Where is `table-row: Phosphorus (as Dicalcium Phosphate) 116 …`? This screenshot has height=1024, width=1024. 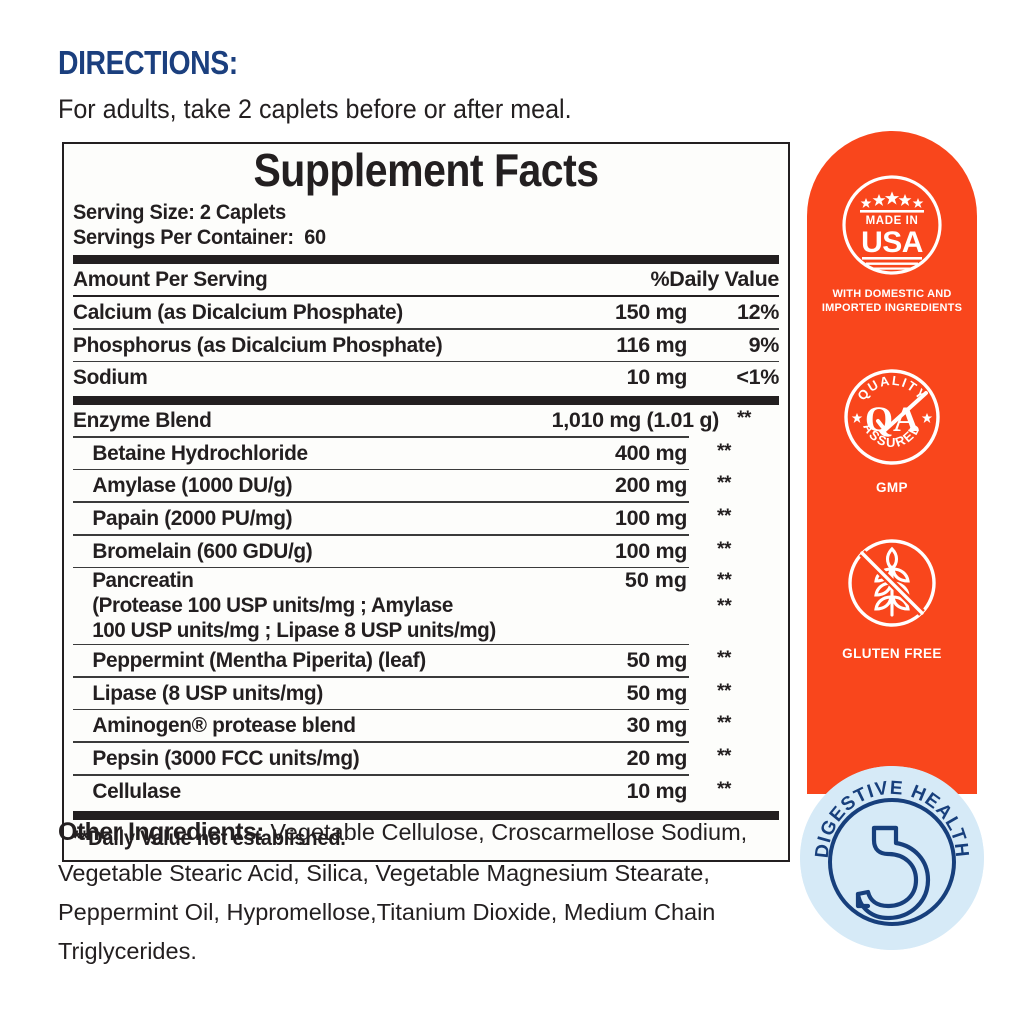
table-row: Phosphorus (as Dicalcium Phosphate) 116 … is located at coordinates (426, 345).